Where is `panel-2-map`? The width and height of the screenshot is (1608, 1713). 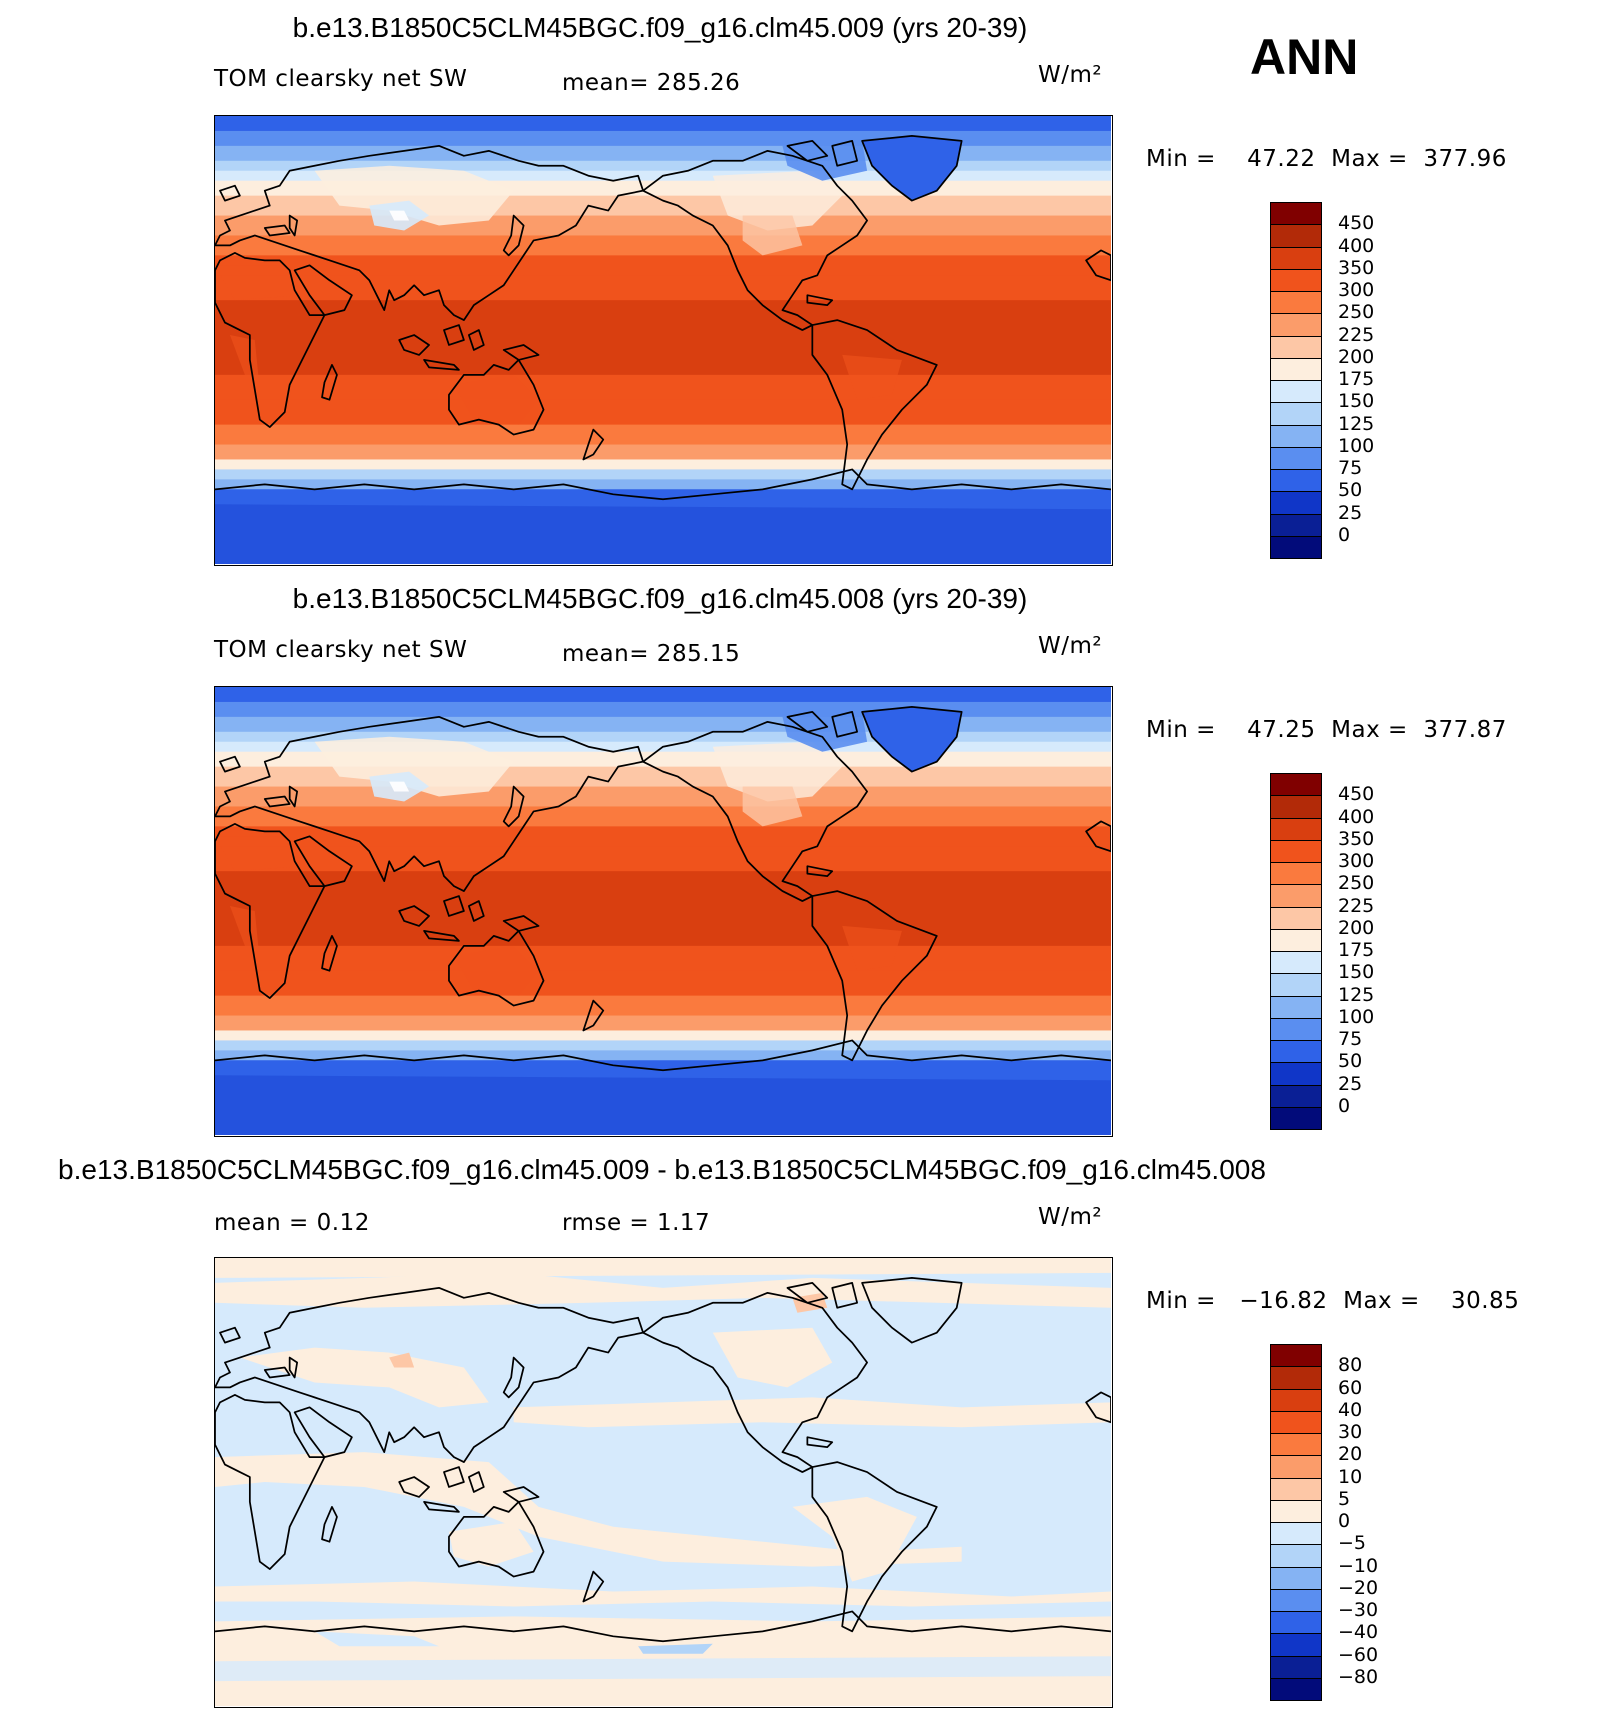 panel-2-map is located at coordinates (663, 911).